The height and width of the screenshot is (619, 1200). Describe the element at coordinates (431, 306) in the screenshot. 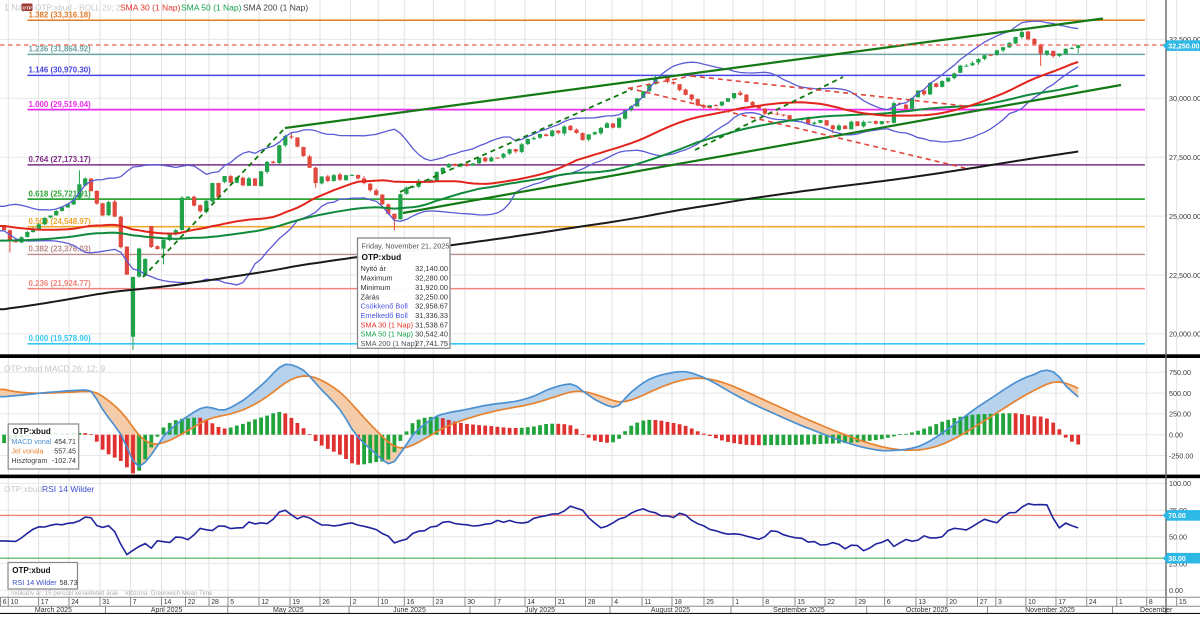

I see `svg-text: 32,958.67` at that location.